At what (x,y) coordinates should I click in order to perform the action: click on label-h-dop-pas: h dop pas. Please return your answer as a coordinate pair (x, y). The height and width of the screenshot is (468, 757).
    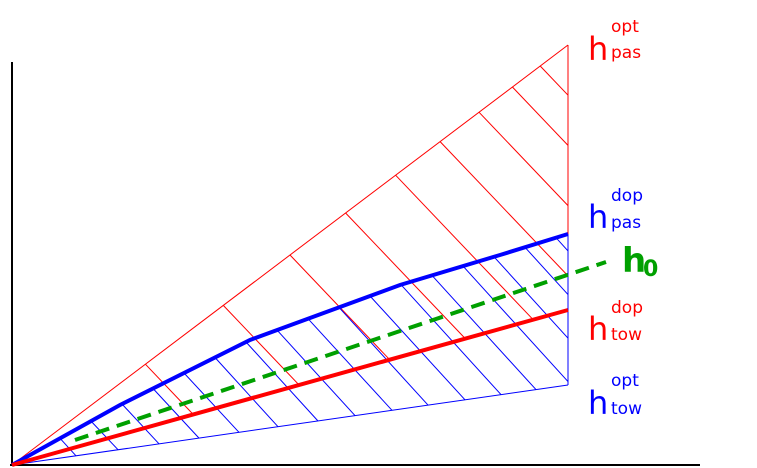
    Looking at the image, I should click on (615, 211).